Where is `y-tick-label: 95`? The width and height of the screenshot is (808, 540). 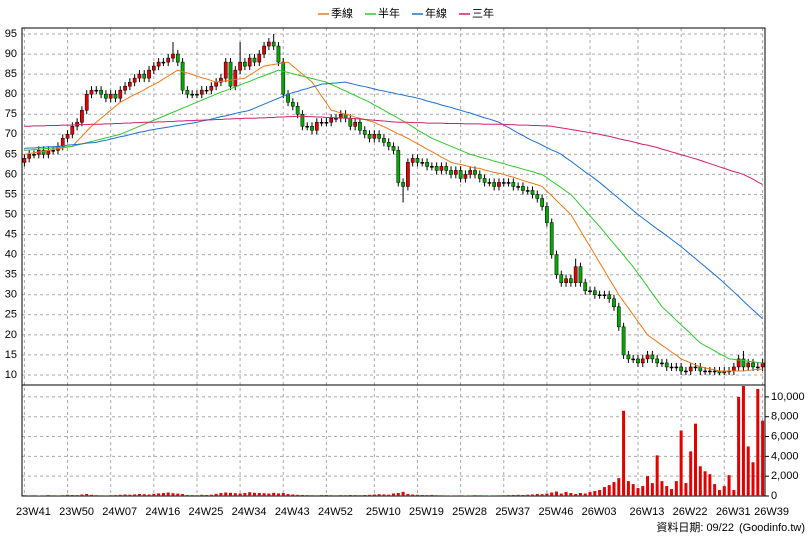 y-tick-label: 95 is located at coordinates (11, 34).